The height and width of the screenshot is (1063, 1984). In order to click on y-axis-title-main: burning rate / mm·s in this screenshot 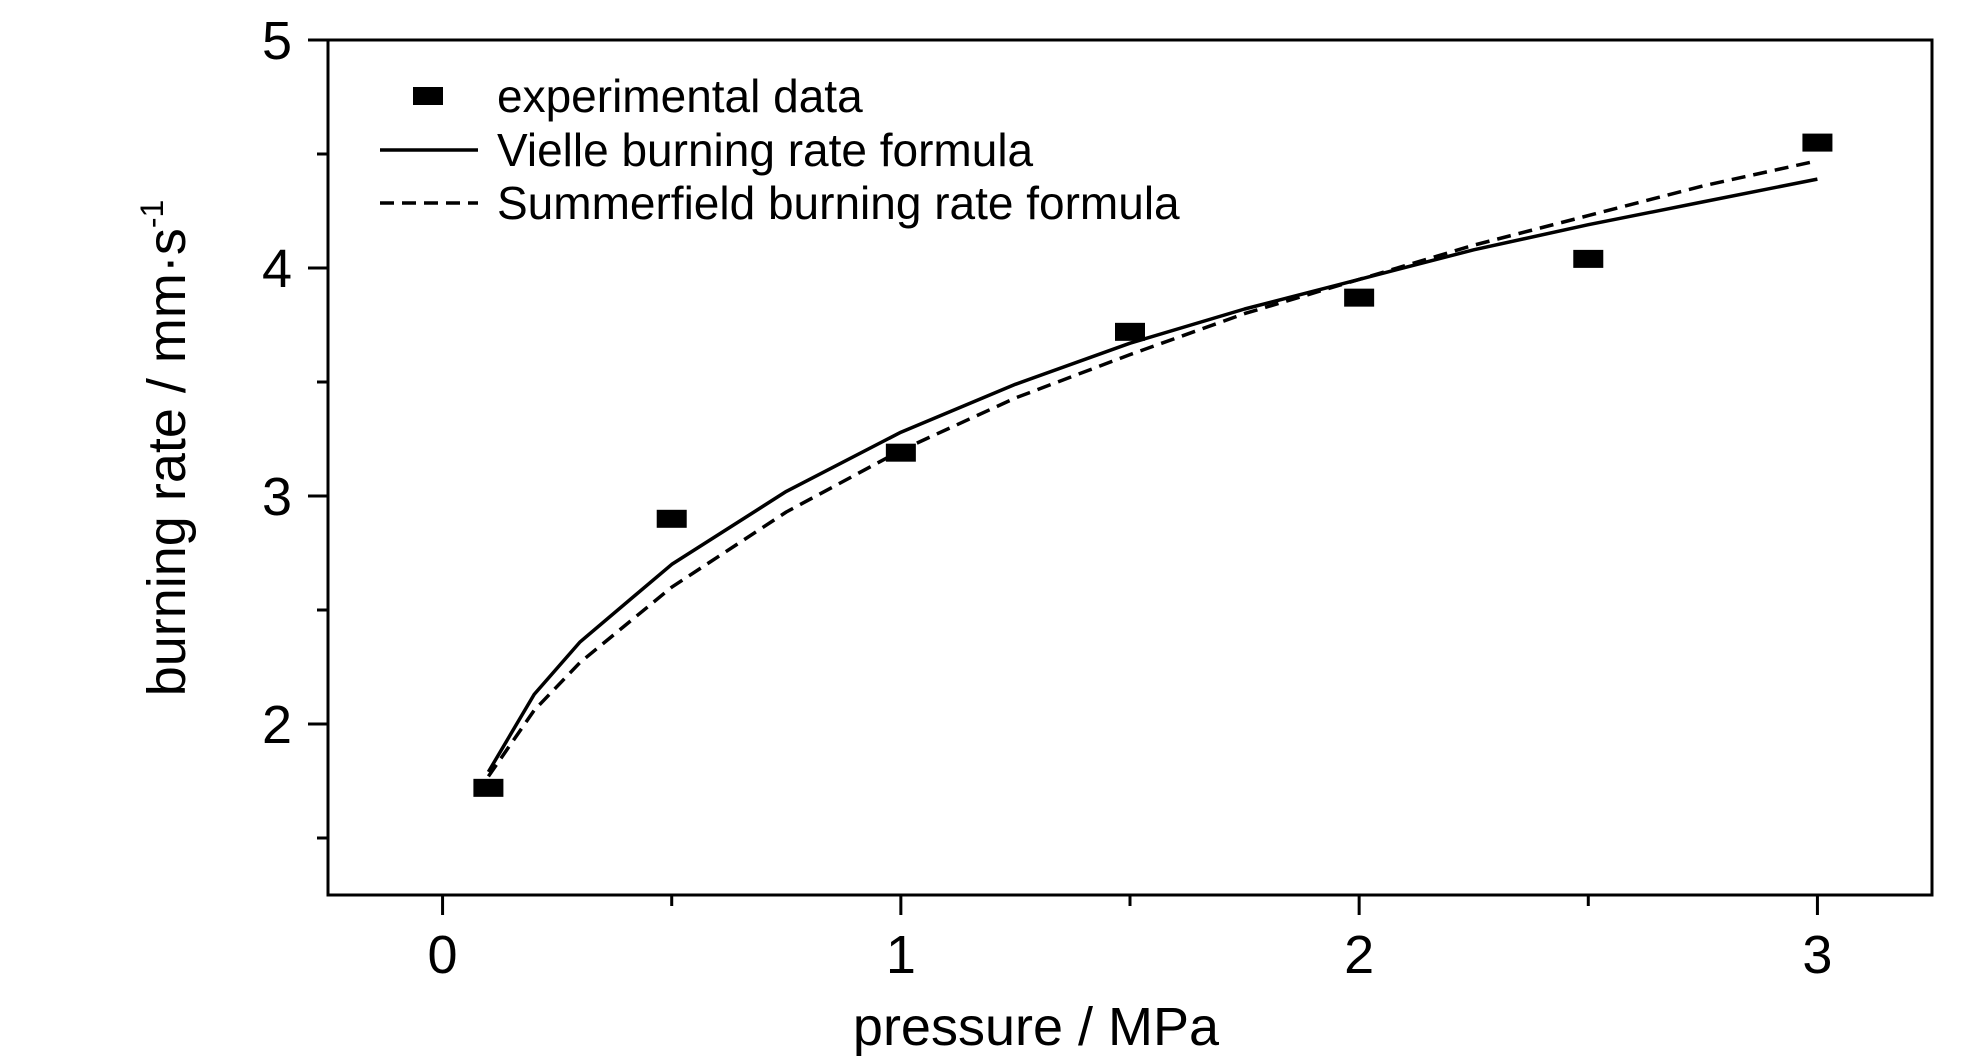, I will do `click(167, 462)`.